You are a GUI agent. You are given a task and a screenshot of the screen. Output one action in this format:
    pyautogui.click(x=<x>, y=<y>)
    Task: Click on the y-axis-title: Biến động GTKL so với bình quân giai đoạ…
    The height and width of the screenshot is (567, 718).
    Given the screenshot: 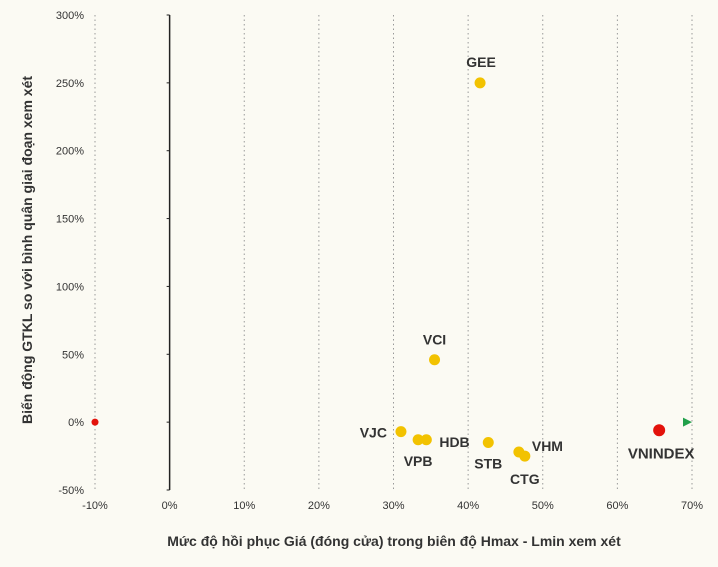 What is the action you would take?
    pyautogui.click(x=27, y=250)
    